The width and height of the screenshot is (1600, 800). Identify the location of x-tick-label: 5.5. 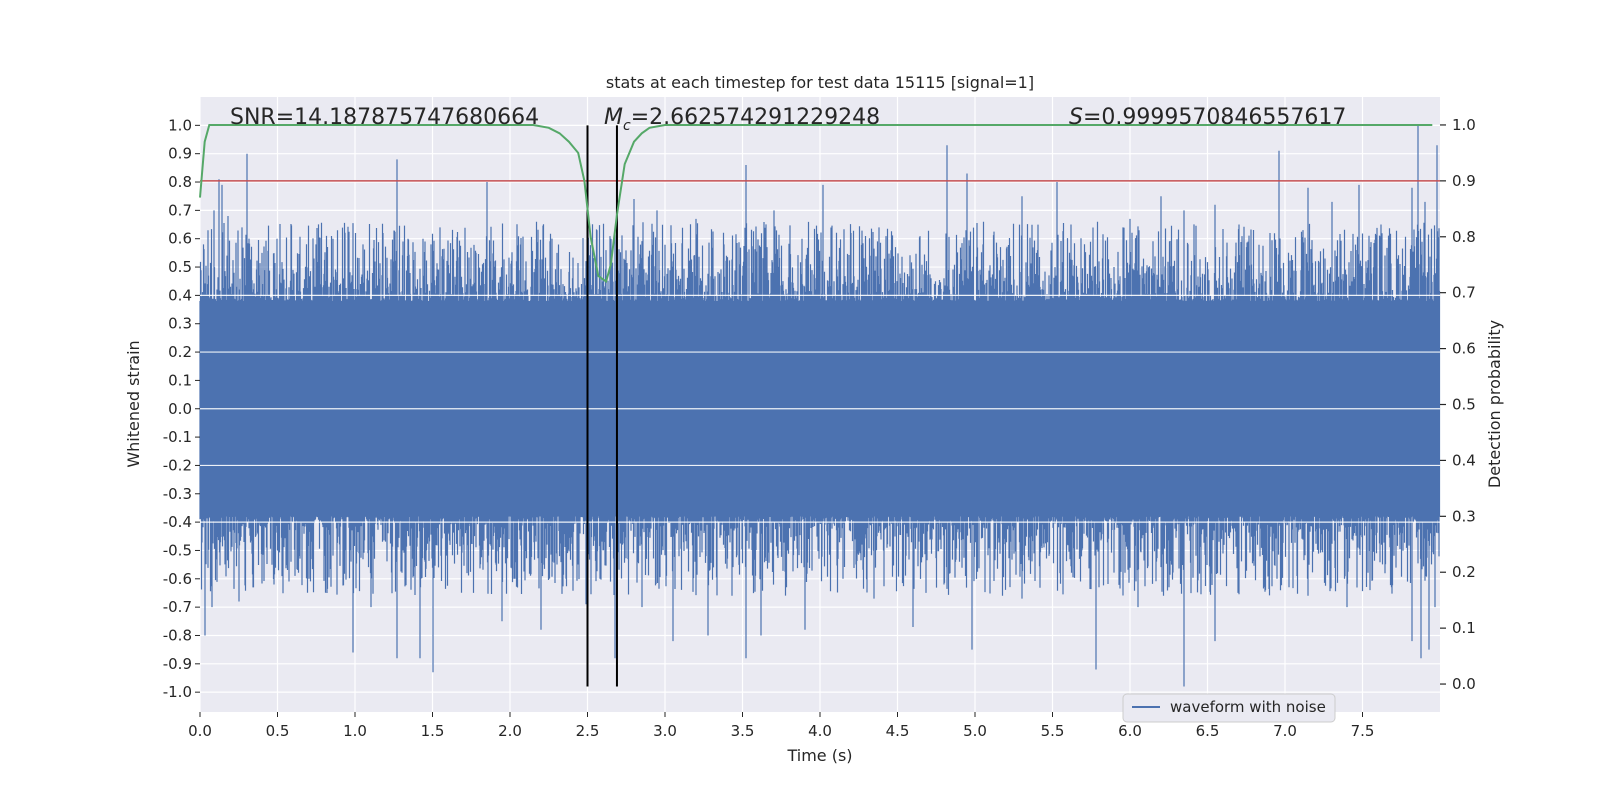
(1053, 731).